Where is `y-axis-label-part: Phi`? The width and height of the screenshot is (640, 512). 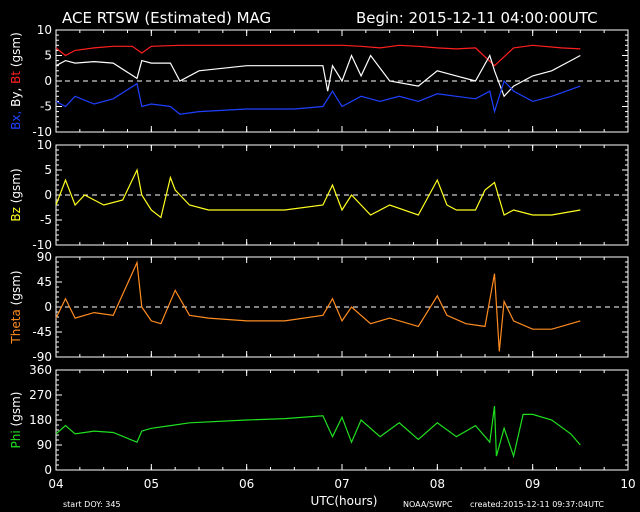
y-axis-label-part: Phi is located at coordinates (16, 439).